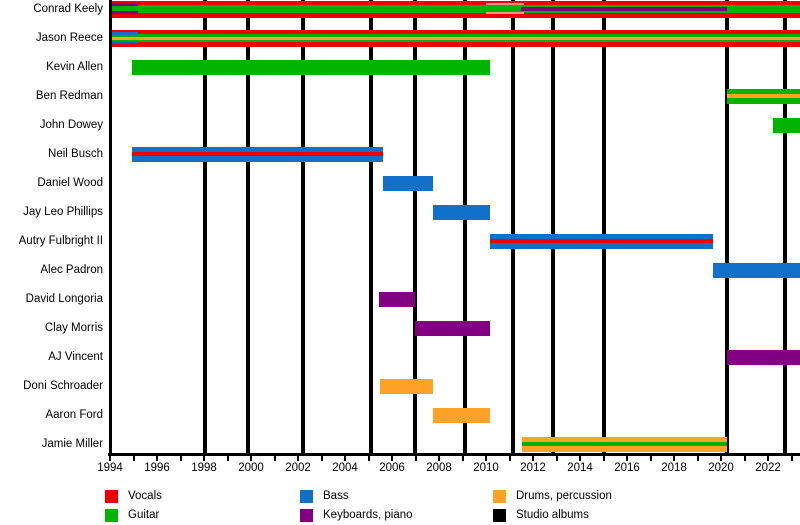 Image resolution: width=800 pixels, height=525 pixels. Describe the element at coordinates (70, 183) in the screenshot. I see `member-label: Daniel Wood` at that location.